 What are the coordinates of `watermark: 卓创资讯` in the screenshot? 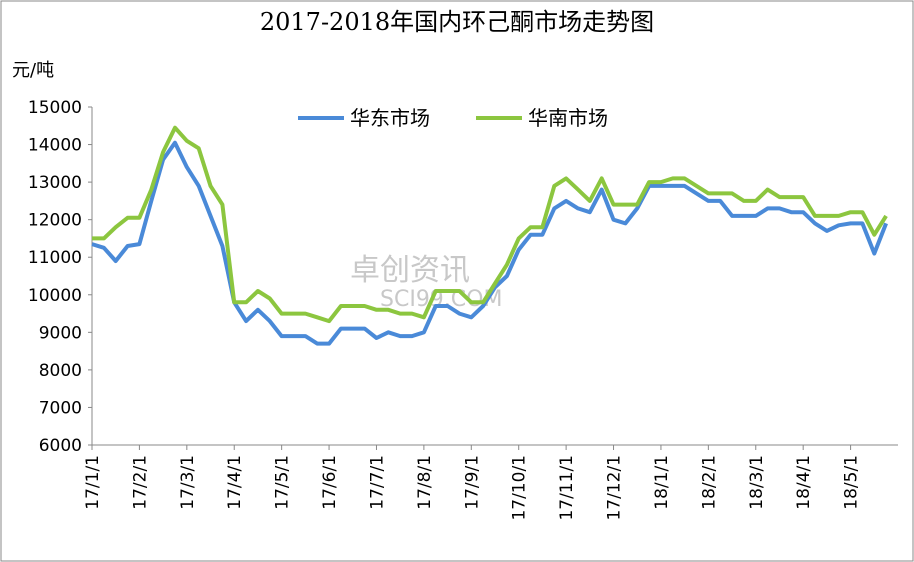 It's located at (410, 270).